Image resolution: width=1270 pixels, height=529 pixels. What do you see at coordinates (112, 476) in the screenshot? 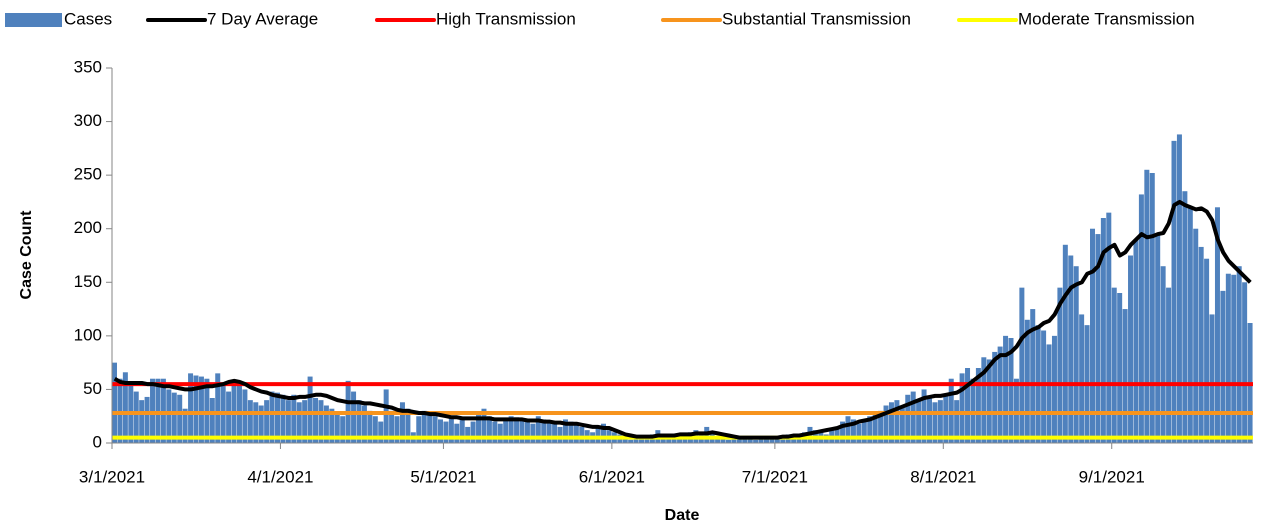
I see `x-tick-label: 3/1/2021` at bounding box center [112, 476].